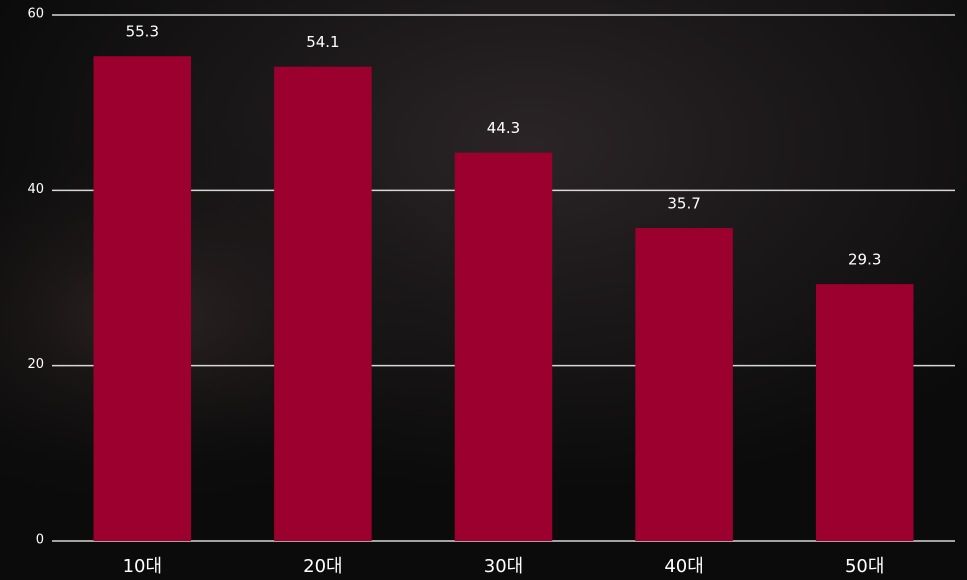 Image resolution: width=967 pixels, height=580 pixels. Describe the element at coordinates (35, 189) in the screenshot. I see `y-tick-label: 40` at that location.